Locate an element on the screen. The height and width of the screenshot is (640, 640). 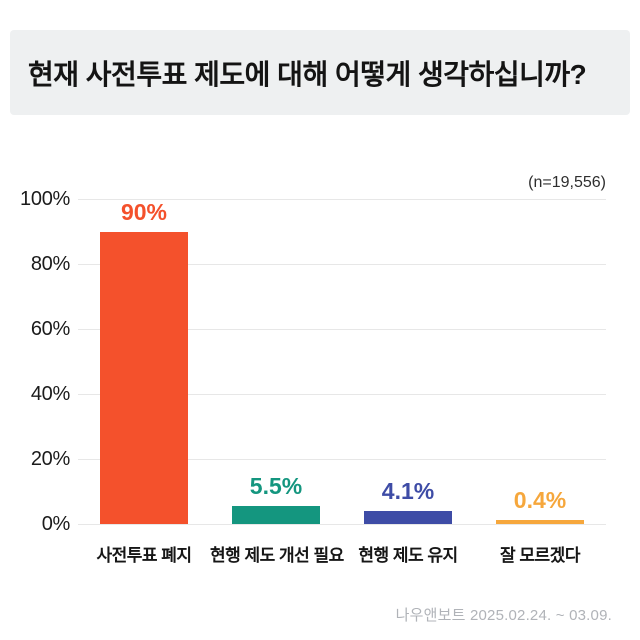
y-axis-tick-label: 40% is located at coordinates (50, 394).